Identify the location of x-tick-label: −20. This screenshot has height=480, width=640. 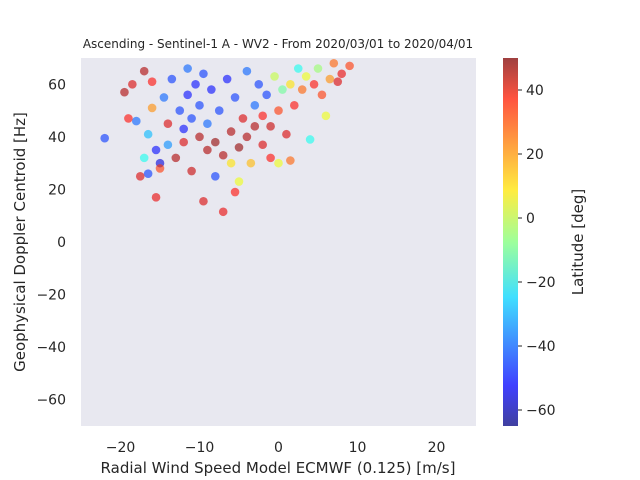
(121, 448).